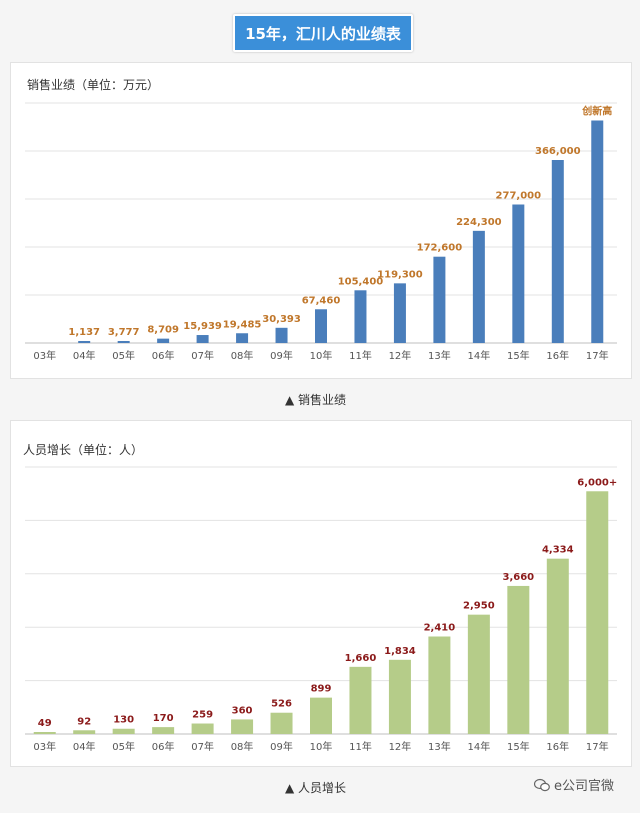  Describe the element at coordinates (361, 281) in the screenshot. I see `sales-data-label: 105,400` at that location.